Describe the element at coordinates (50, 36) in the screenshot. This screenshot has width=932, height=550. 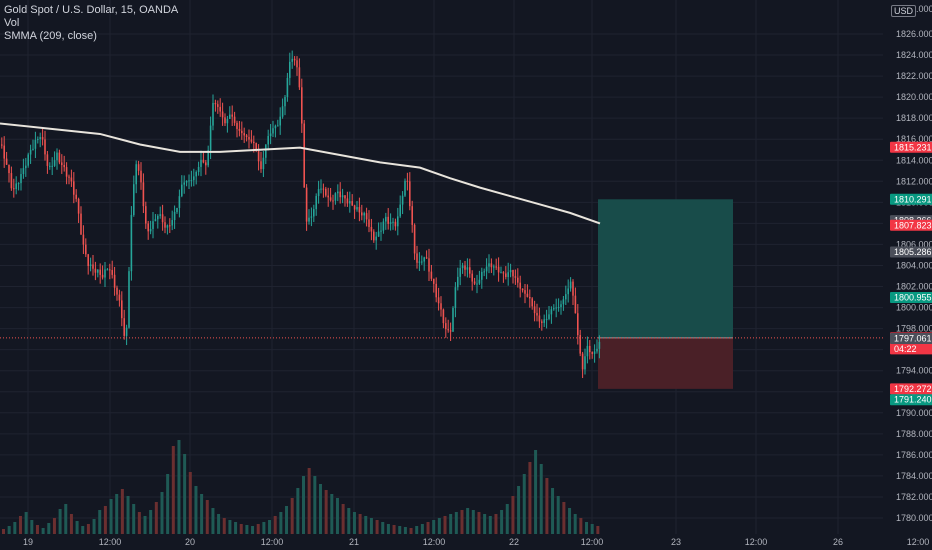
I see `smma-indicator-label: SMMA (209, close)` at that location.